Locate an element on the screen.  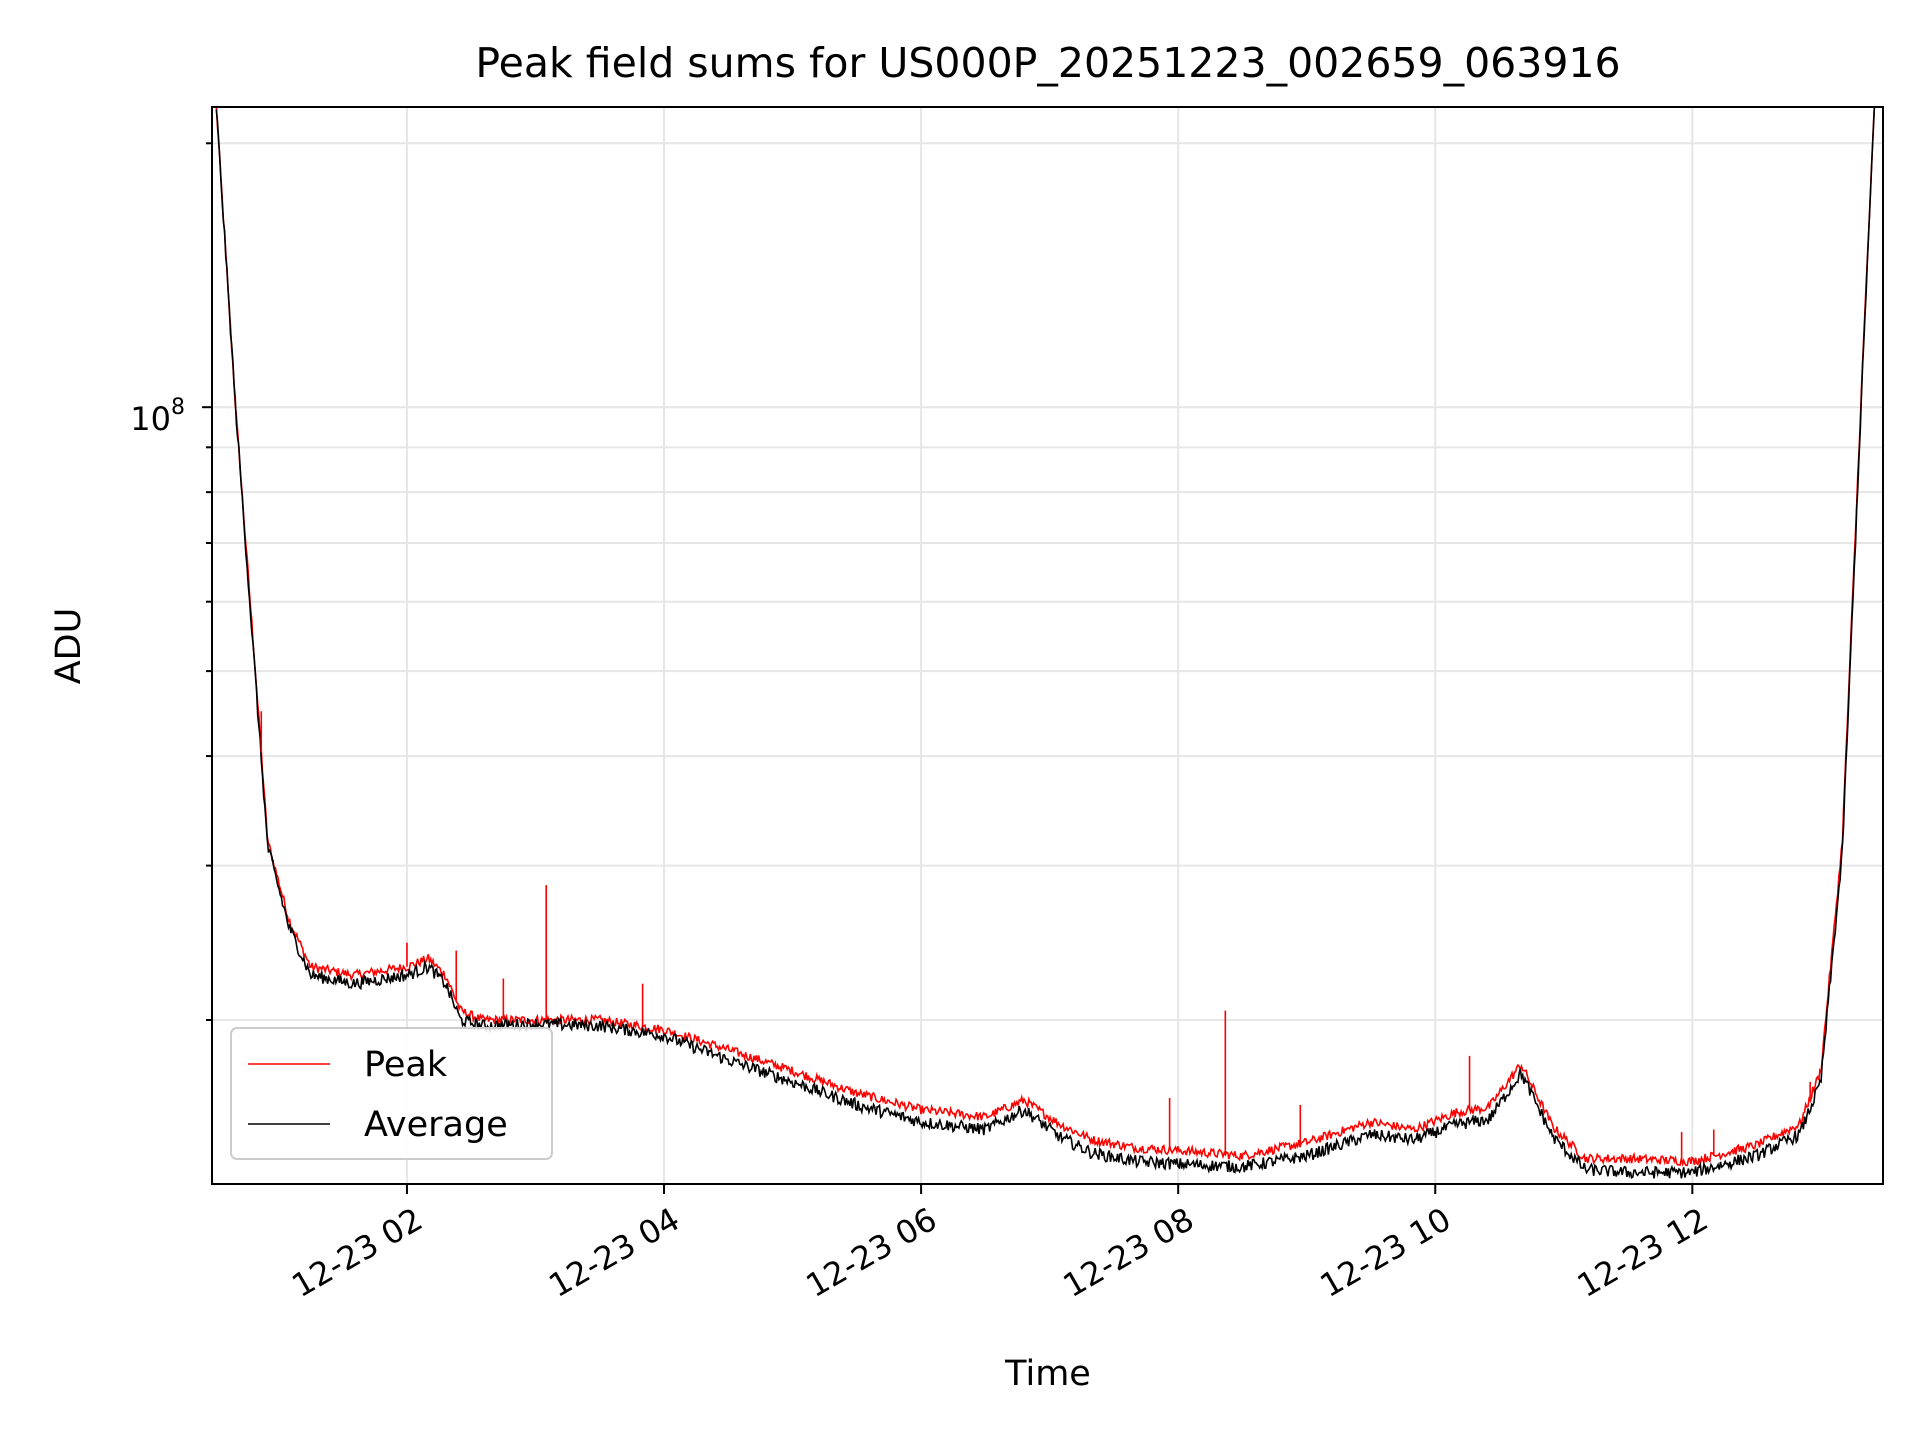
legend: Peak Average is located at coordinates (391, 1093).